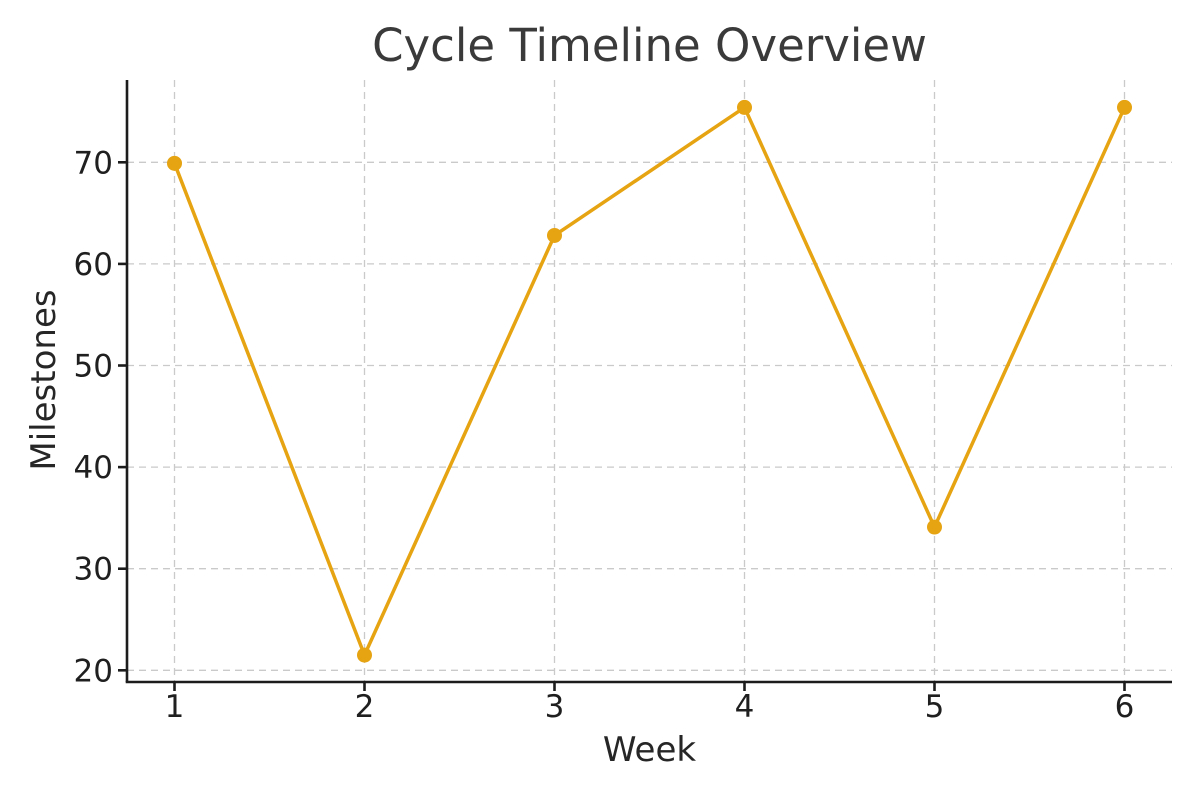 Image resolution: width=1200 pixels, height=800 pixels. Describe the element at coordinates (745, 707) in the screenshot. I see `x-tick-label: 4` at that location.